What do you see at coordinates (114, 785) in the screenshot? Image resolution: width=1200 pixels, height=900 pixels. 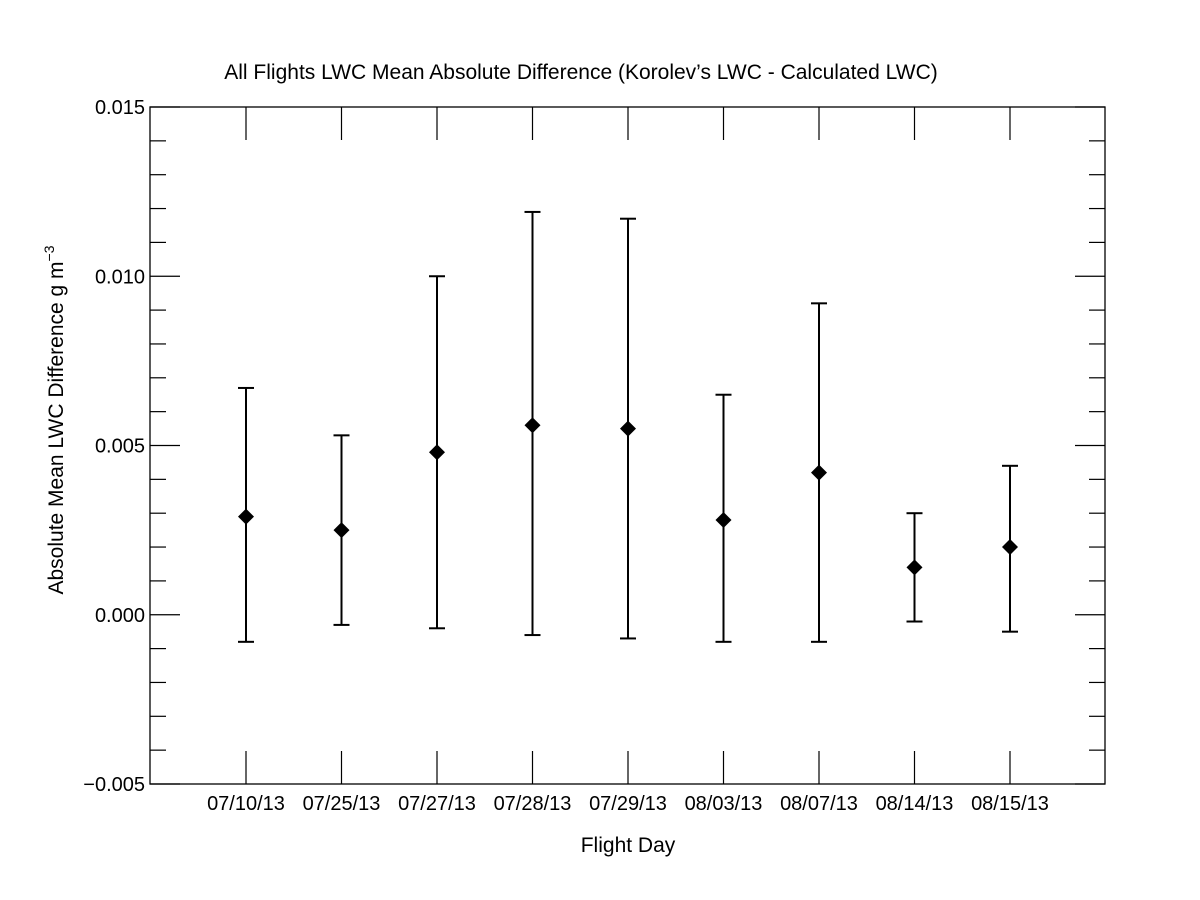 I see `y-tick-label: −0.005` at bounding box center [114, 785].